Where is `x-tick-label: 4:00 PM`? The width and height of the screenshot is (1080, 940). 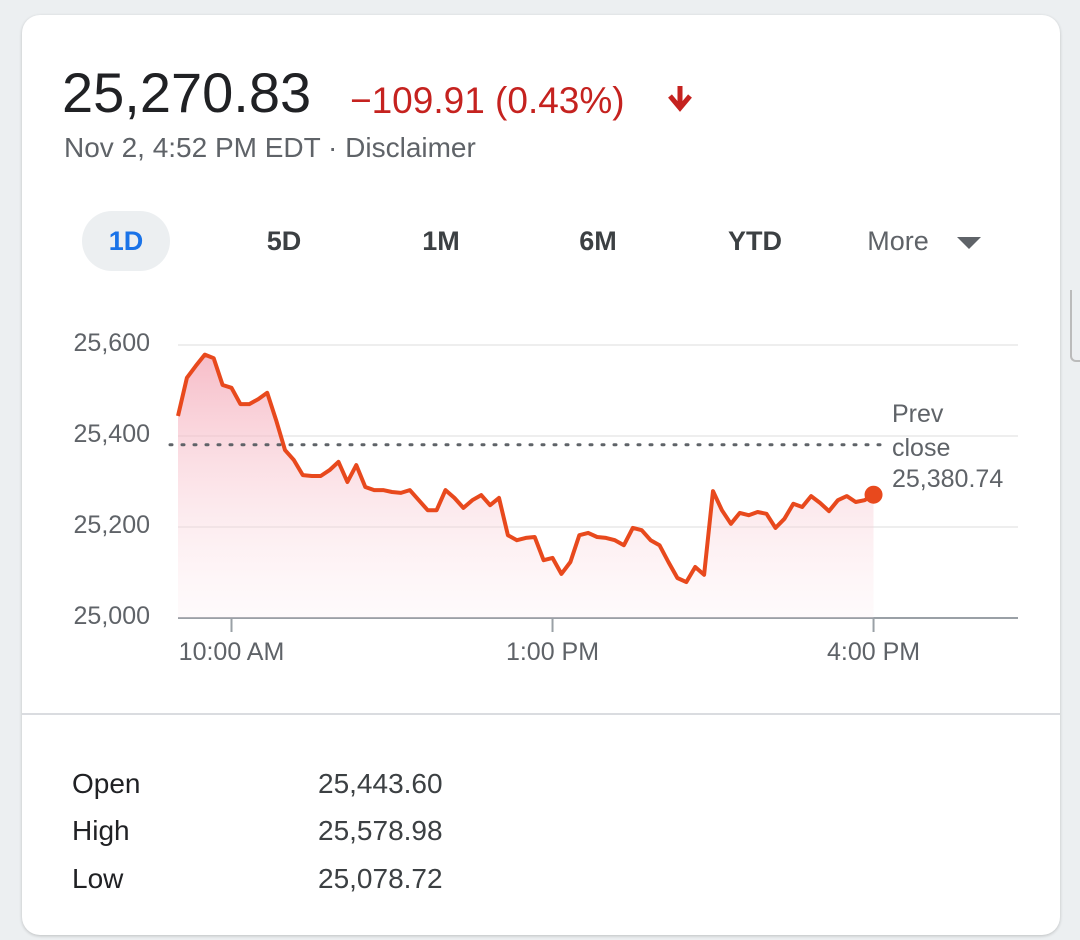
x-tick-label: 4:00 PM is located at coordinates (873, 652).